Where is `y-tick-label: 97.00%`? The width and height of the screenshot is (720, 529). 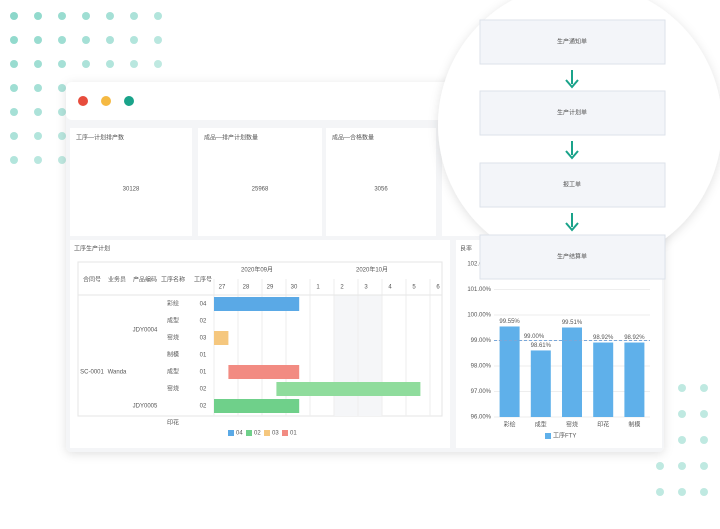 y-tick-label: 97.00% is located at coordinates (481, 392).